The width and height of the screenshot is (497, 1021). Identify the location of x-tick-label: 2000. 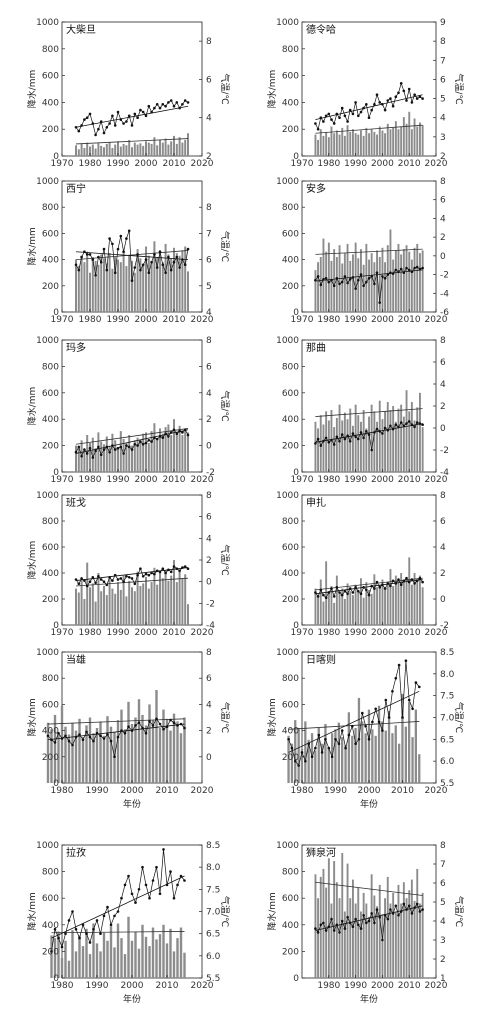
(132, 986).